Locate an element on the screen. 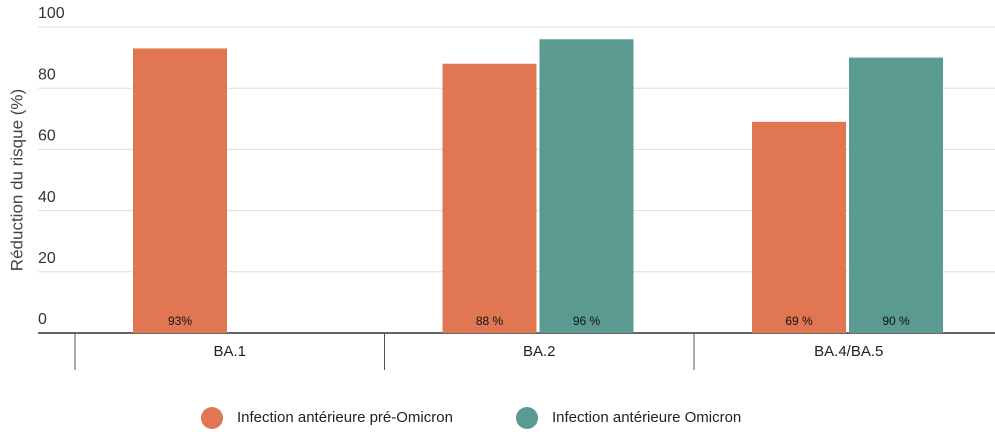  value-label: 93% is located at coordinates (180, 321).